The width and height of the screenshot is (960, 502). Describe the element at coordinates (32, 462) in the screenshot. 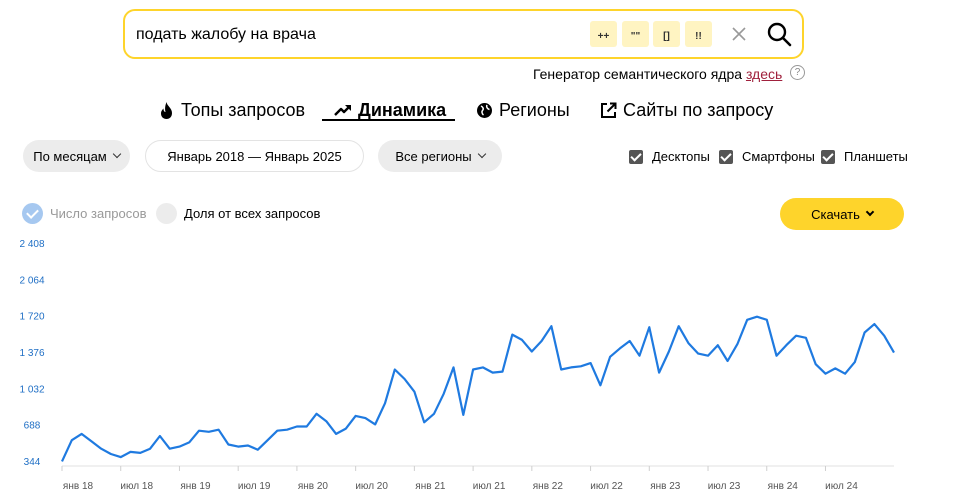

I see `y-tick-label: 344` at that location.